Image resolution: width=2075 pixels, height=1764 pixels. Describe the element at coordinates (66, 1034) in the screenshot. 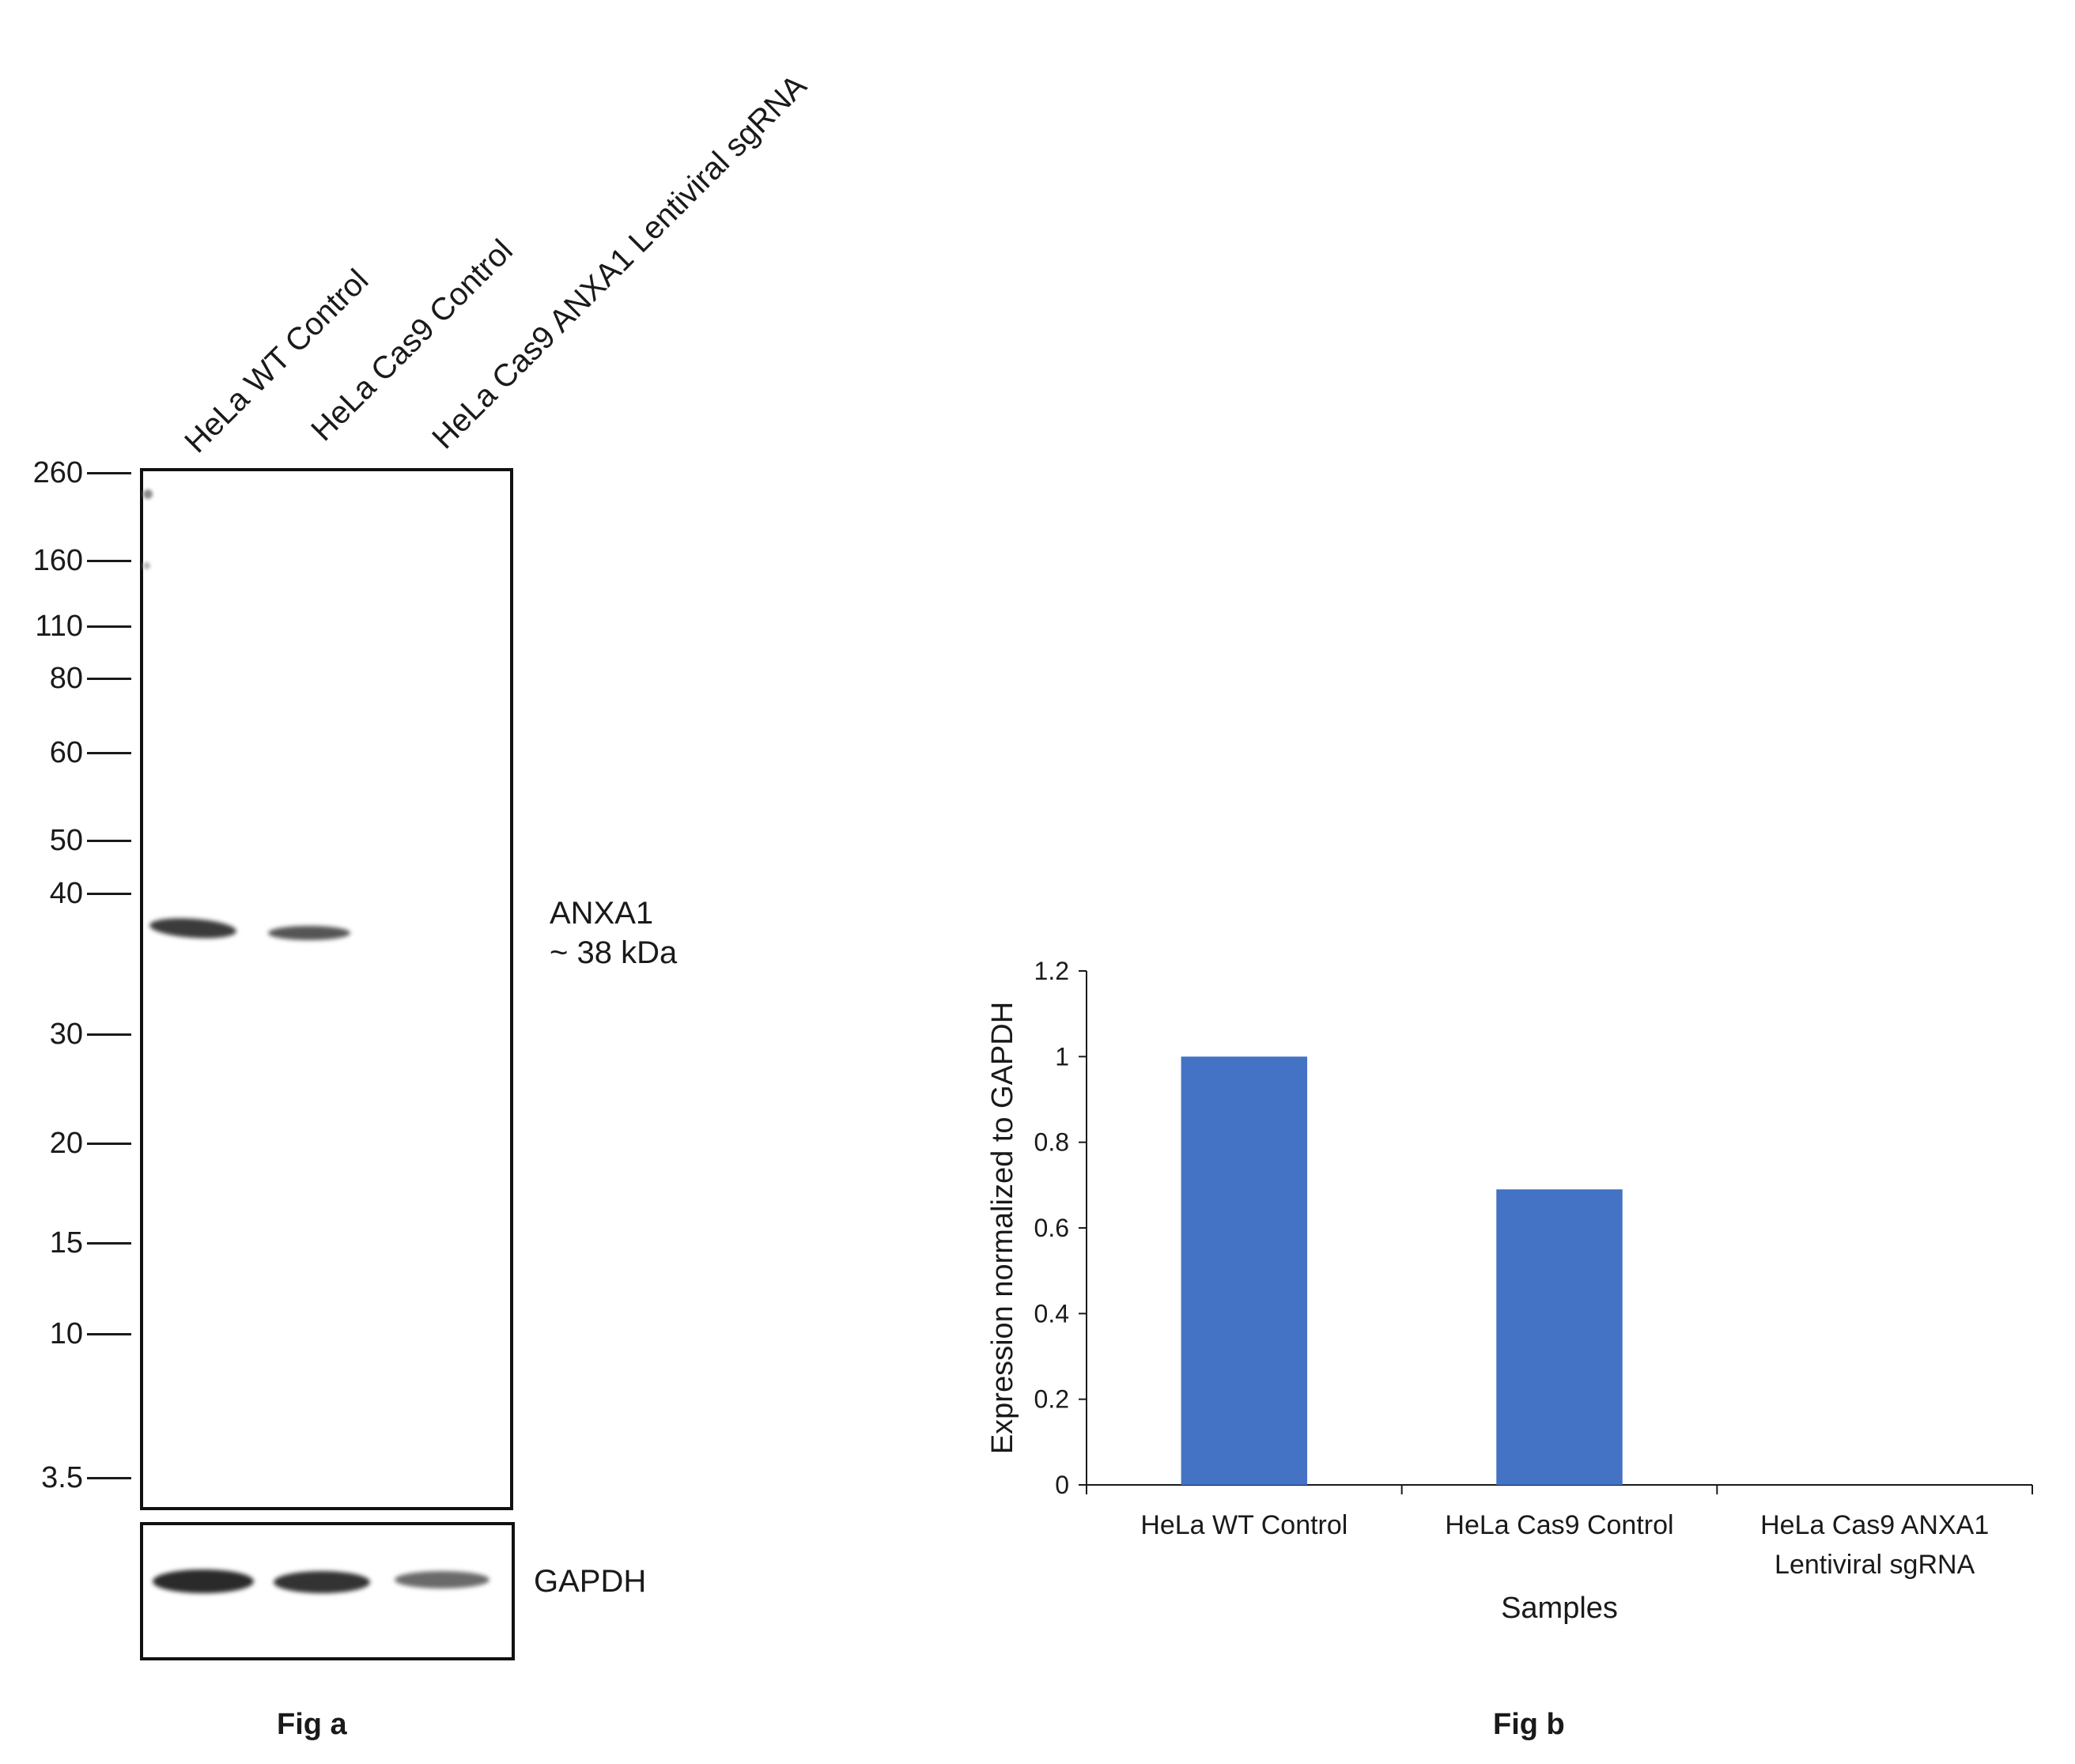

I see `marker-label: 30` at that location.